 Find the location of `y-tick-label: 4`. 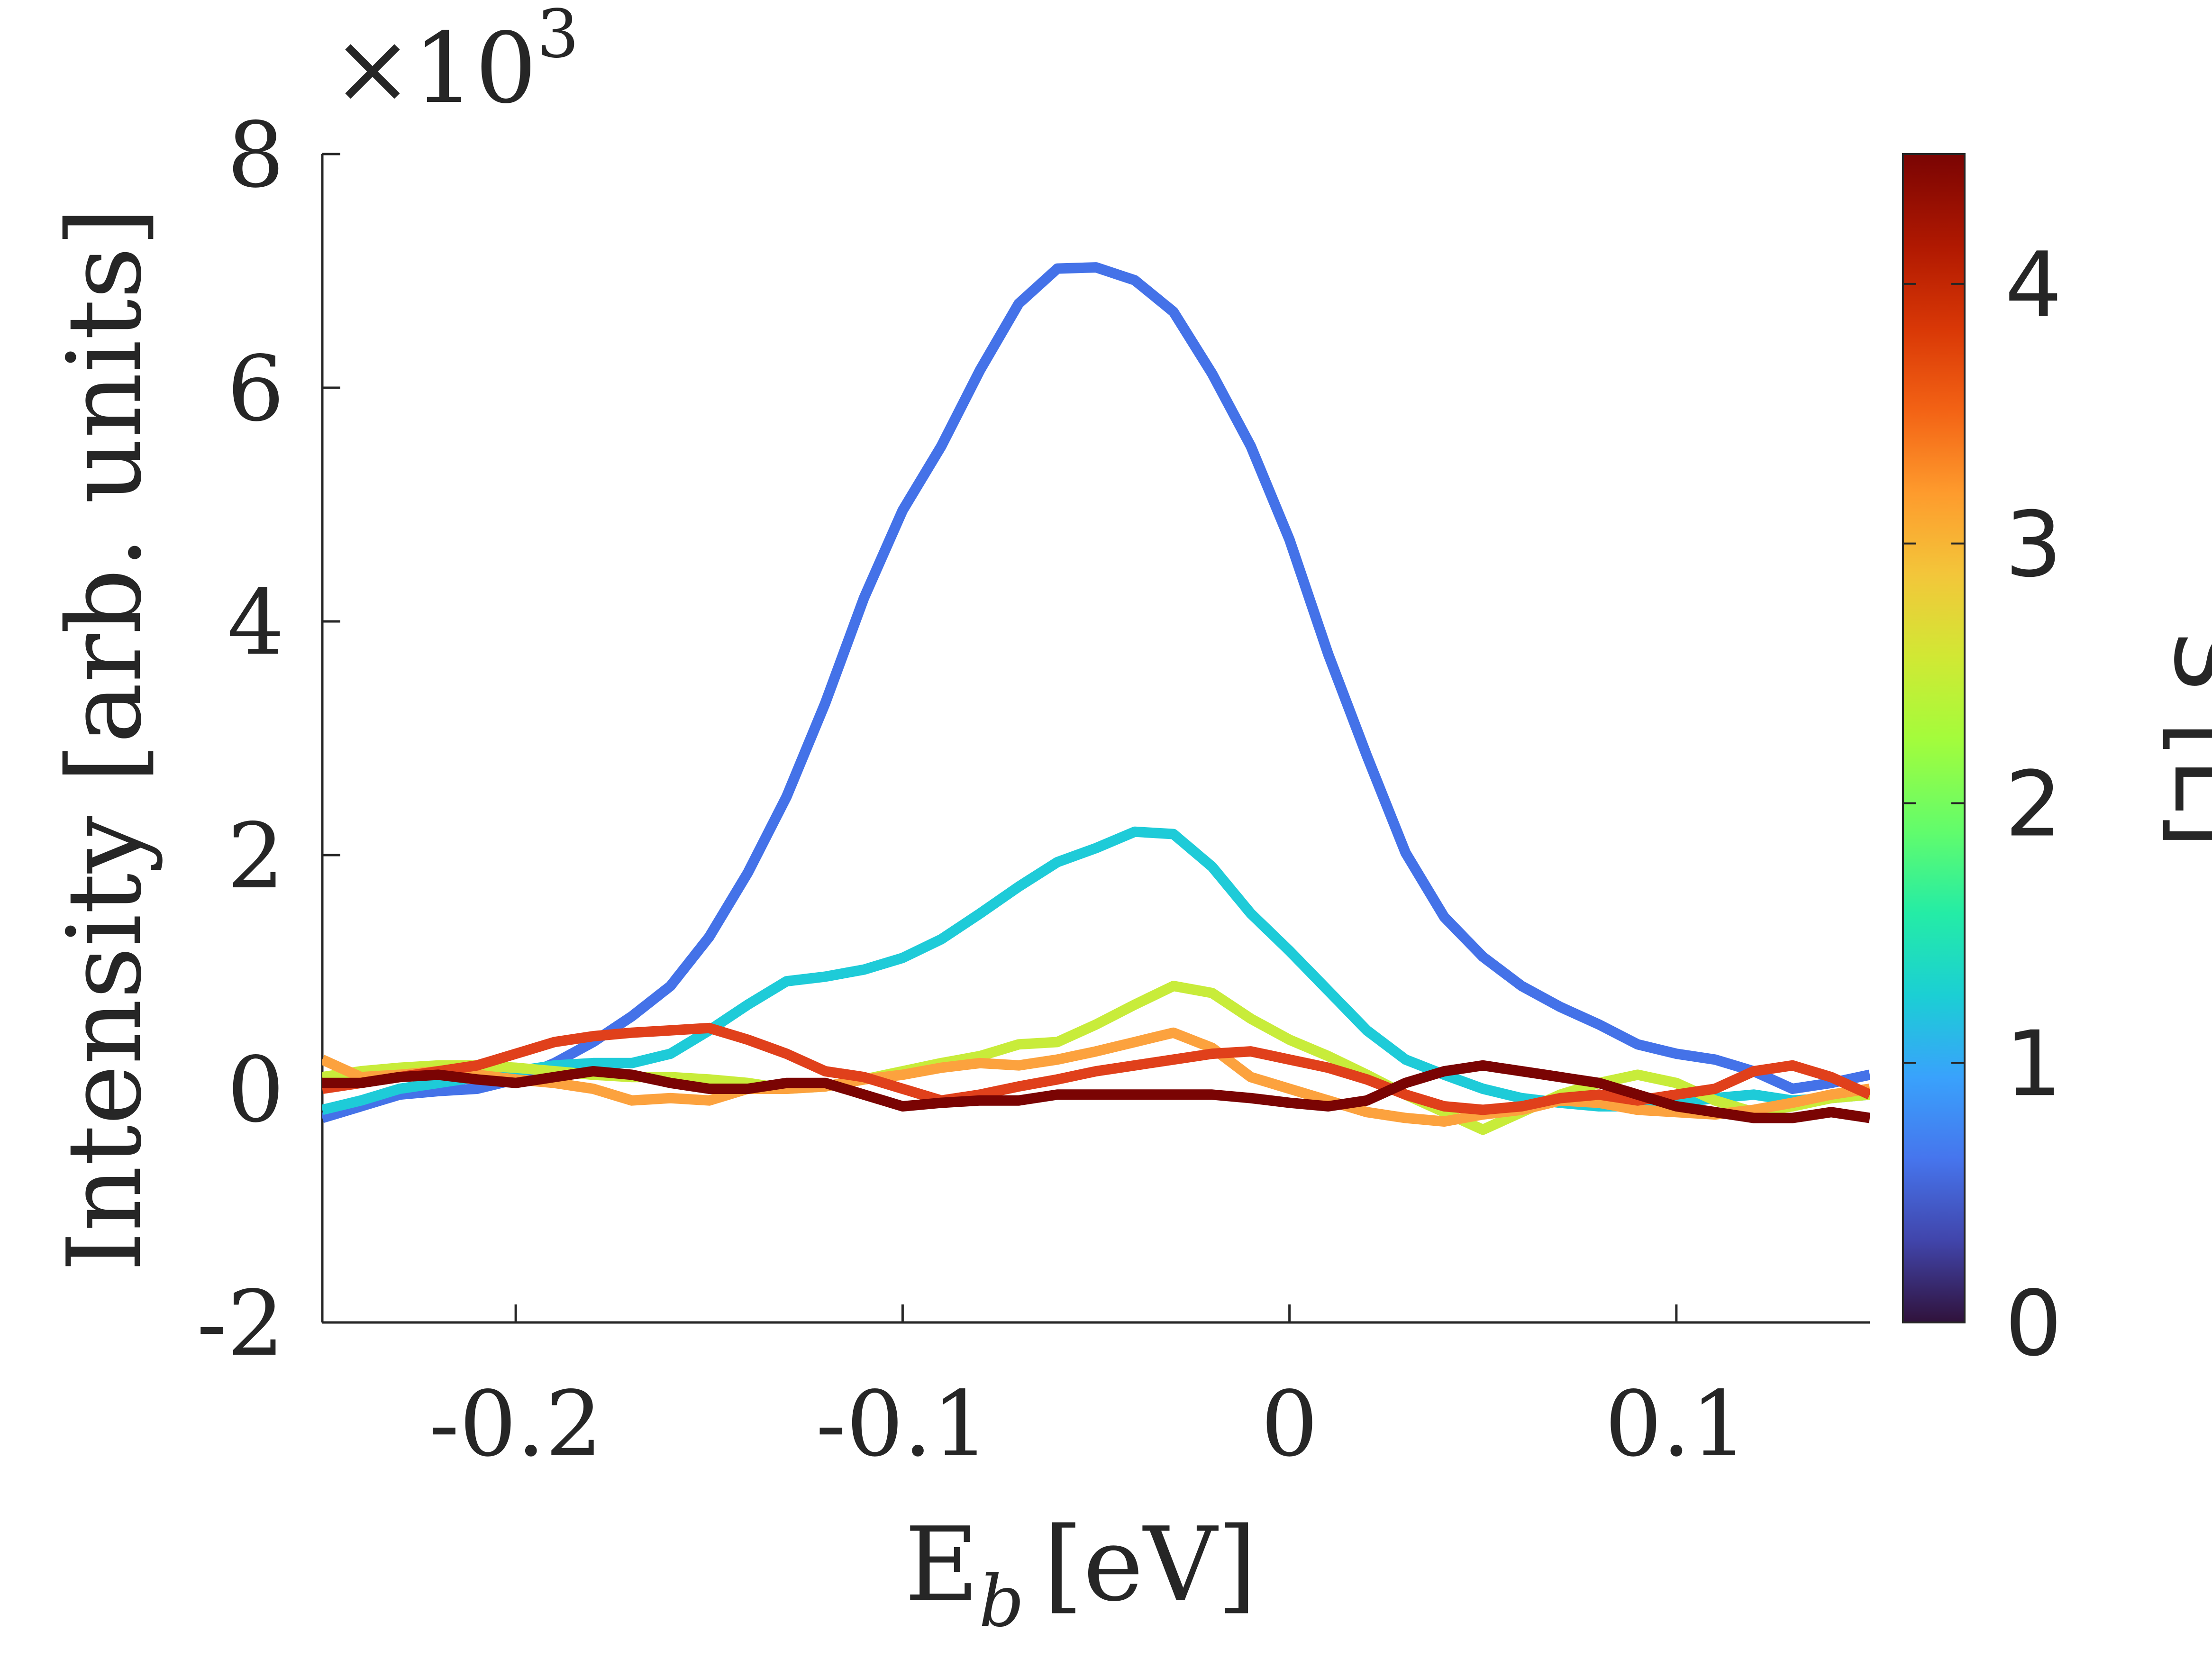

y-tick-label: 4 is located at coordinates (255, 622).